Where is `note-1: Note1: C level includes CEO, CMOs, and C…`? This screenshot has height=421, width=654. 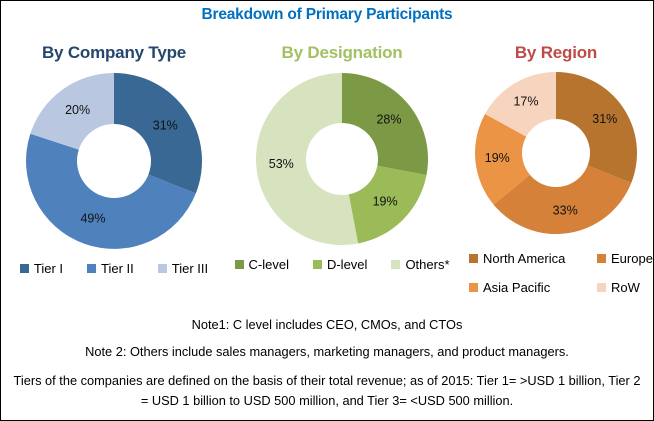
note-1: Note1: C level includes CEO, CMOs, and C… is located at coordinates (327, 324).